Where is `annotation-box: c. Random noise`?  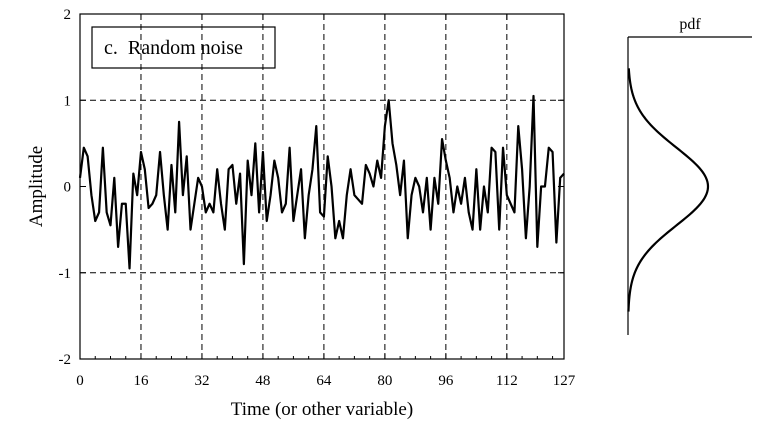
annotation-box: c. Random noise is located at coordinates (183, 47).